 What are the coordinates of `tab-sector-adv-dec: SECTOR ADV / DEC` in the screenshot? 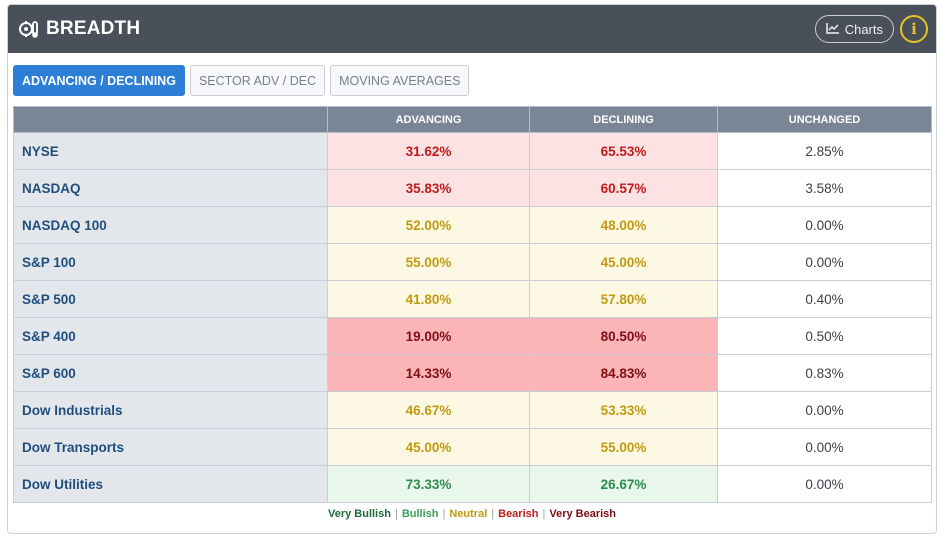 It's located at (257, 80).